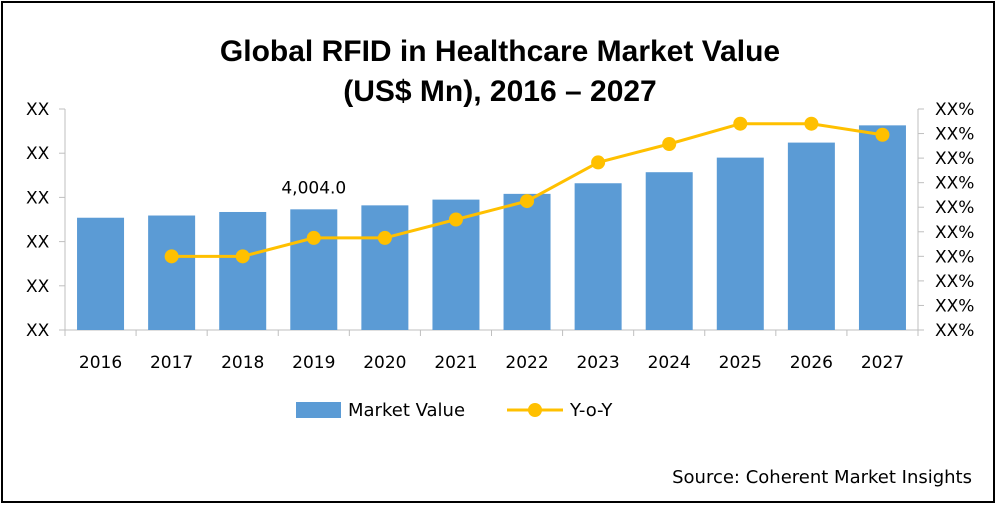 Image resolution: width=1000 pixels, height=507 pixels. What do you see at coordinates (526, 363) in the screenshot?
I see `x-axis-tick-label: 2022` at bounding box center [526, 363].